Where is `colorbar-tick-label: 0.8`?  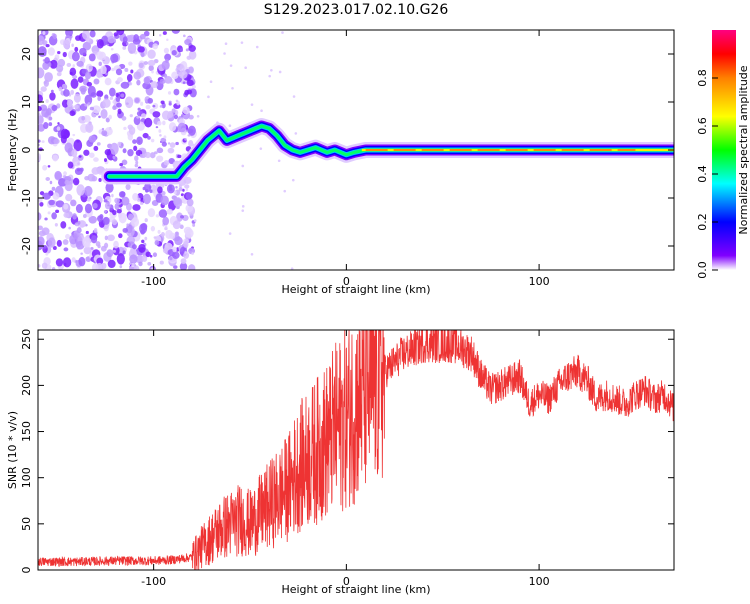 colorbar-tick-label: 0.8 is located at coordinates (702, 78).